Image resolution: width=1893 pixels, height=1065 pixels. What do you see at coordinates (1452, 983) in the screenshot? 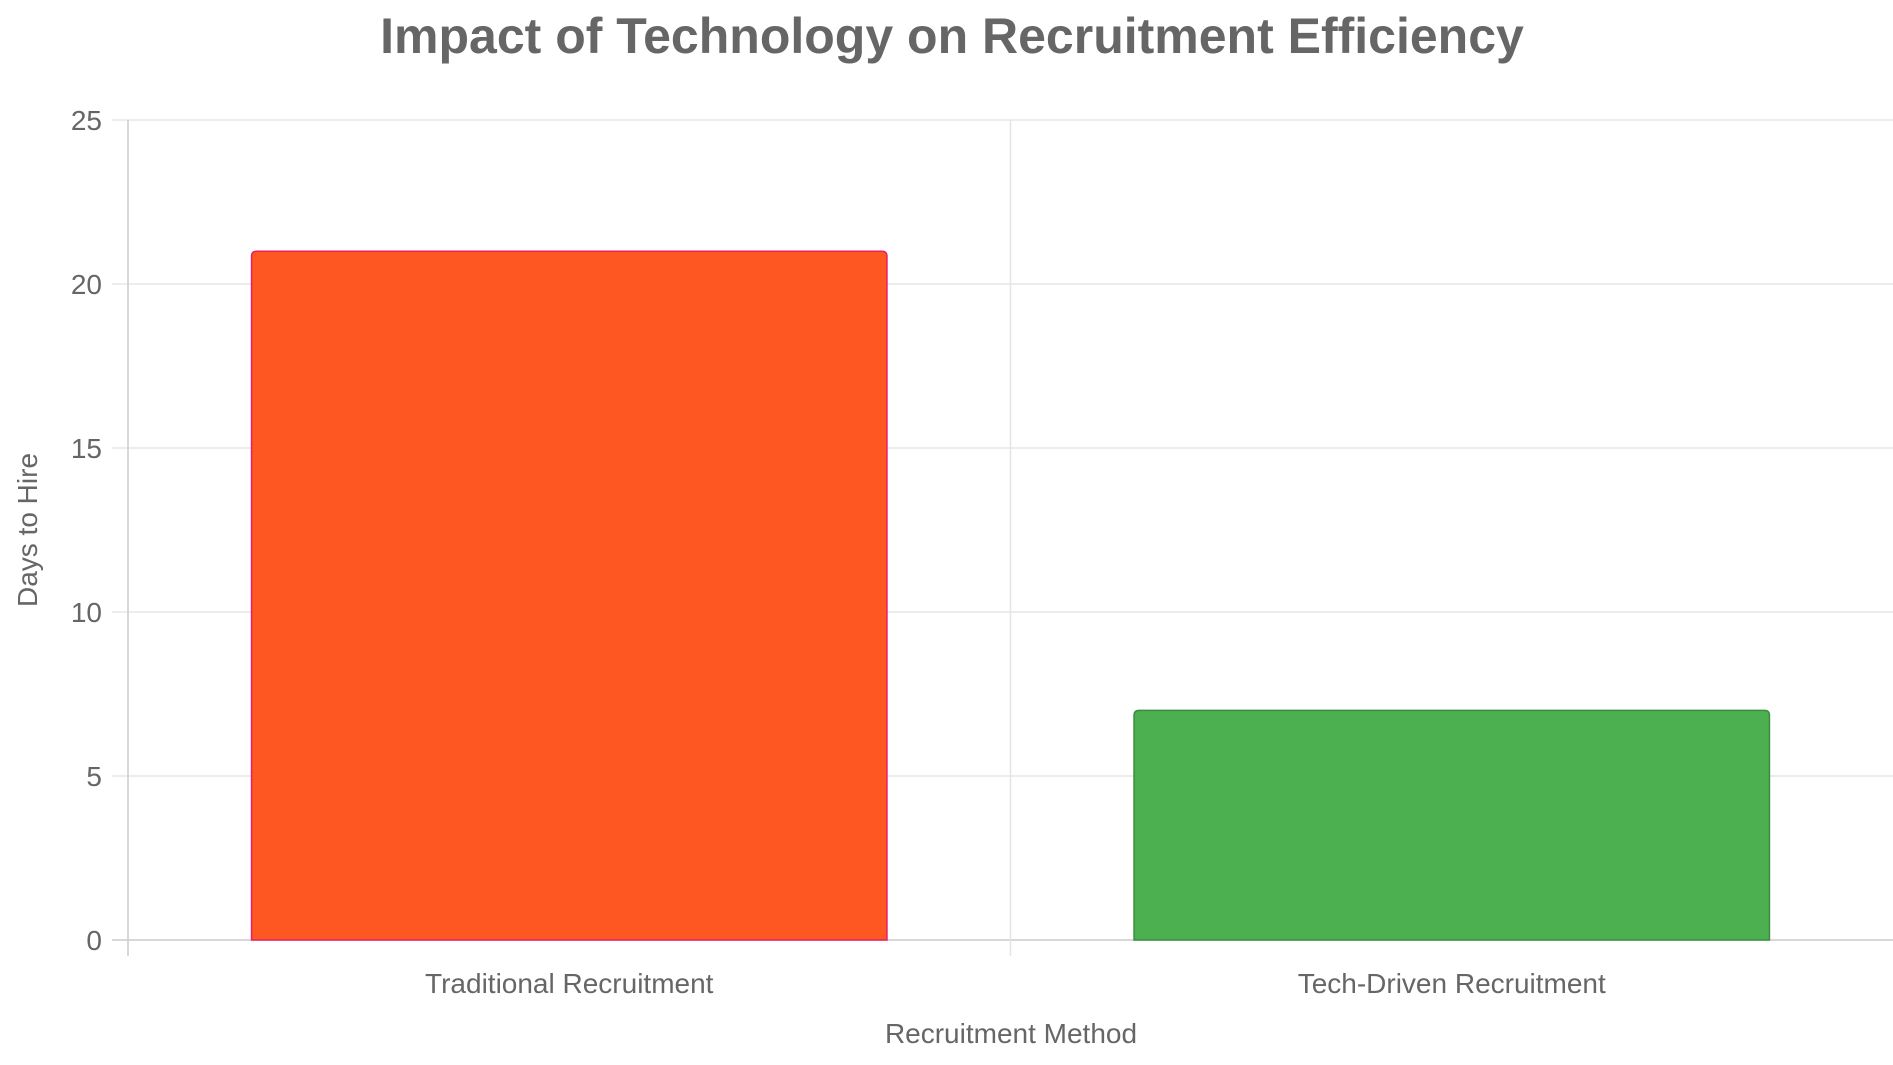
I see `x-tick-label: Tech-Driven Recruitment` at bounding box center [1452, 983].